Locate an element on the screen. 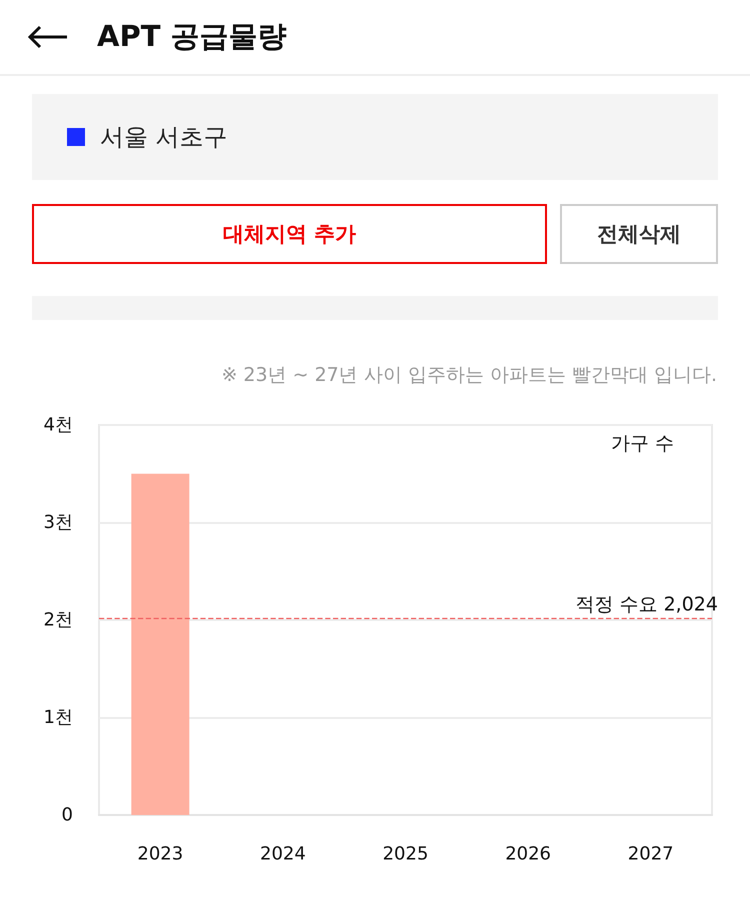  x-tick-label: 2025 is located at coordinates (405, 854).